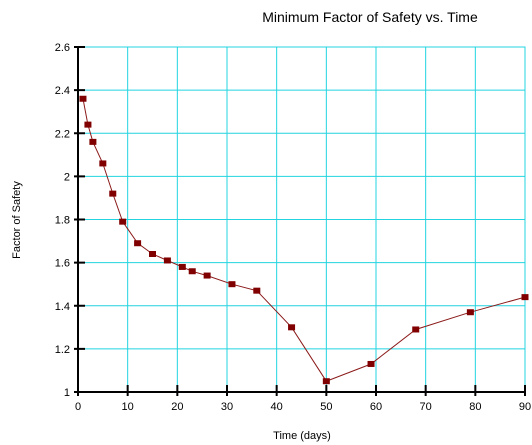 This screenshot has width=532, height=445. I want to click on x-tick-label: 90, so click(525, 407).